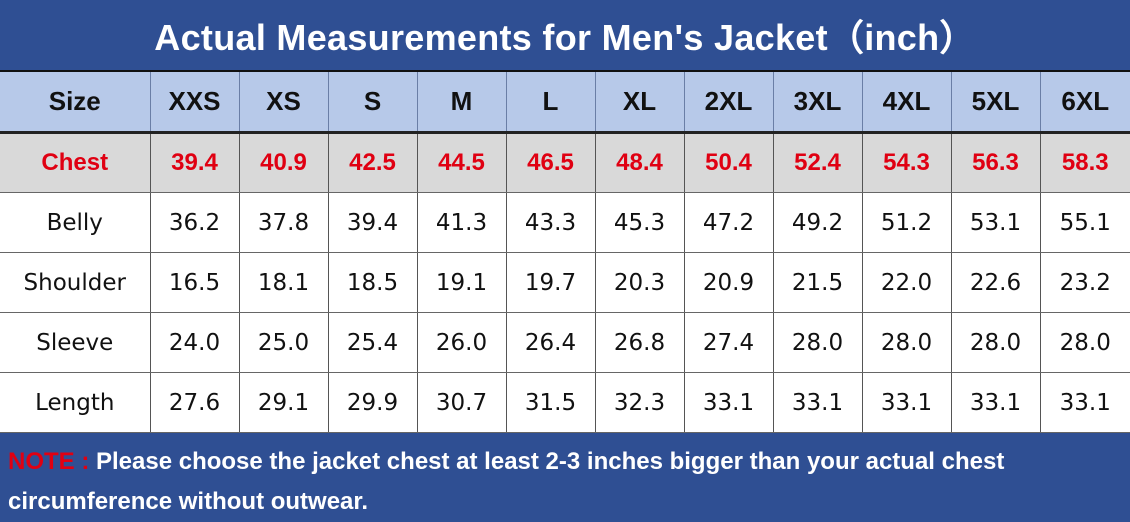 This screenshot has height=522, width=1130. Describe the element at coordinates (75, 402) in the screenshot. I see `row-label: Length` at that location.